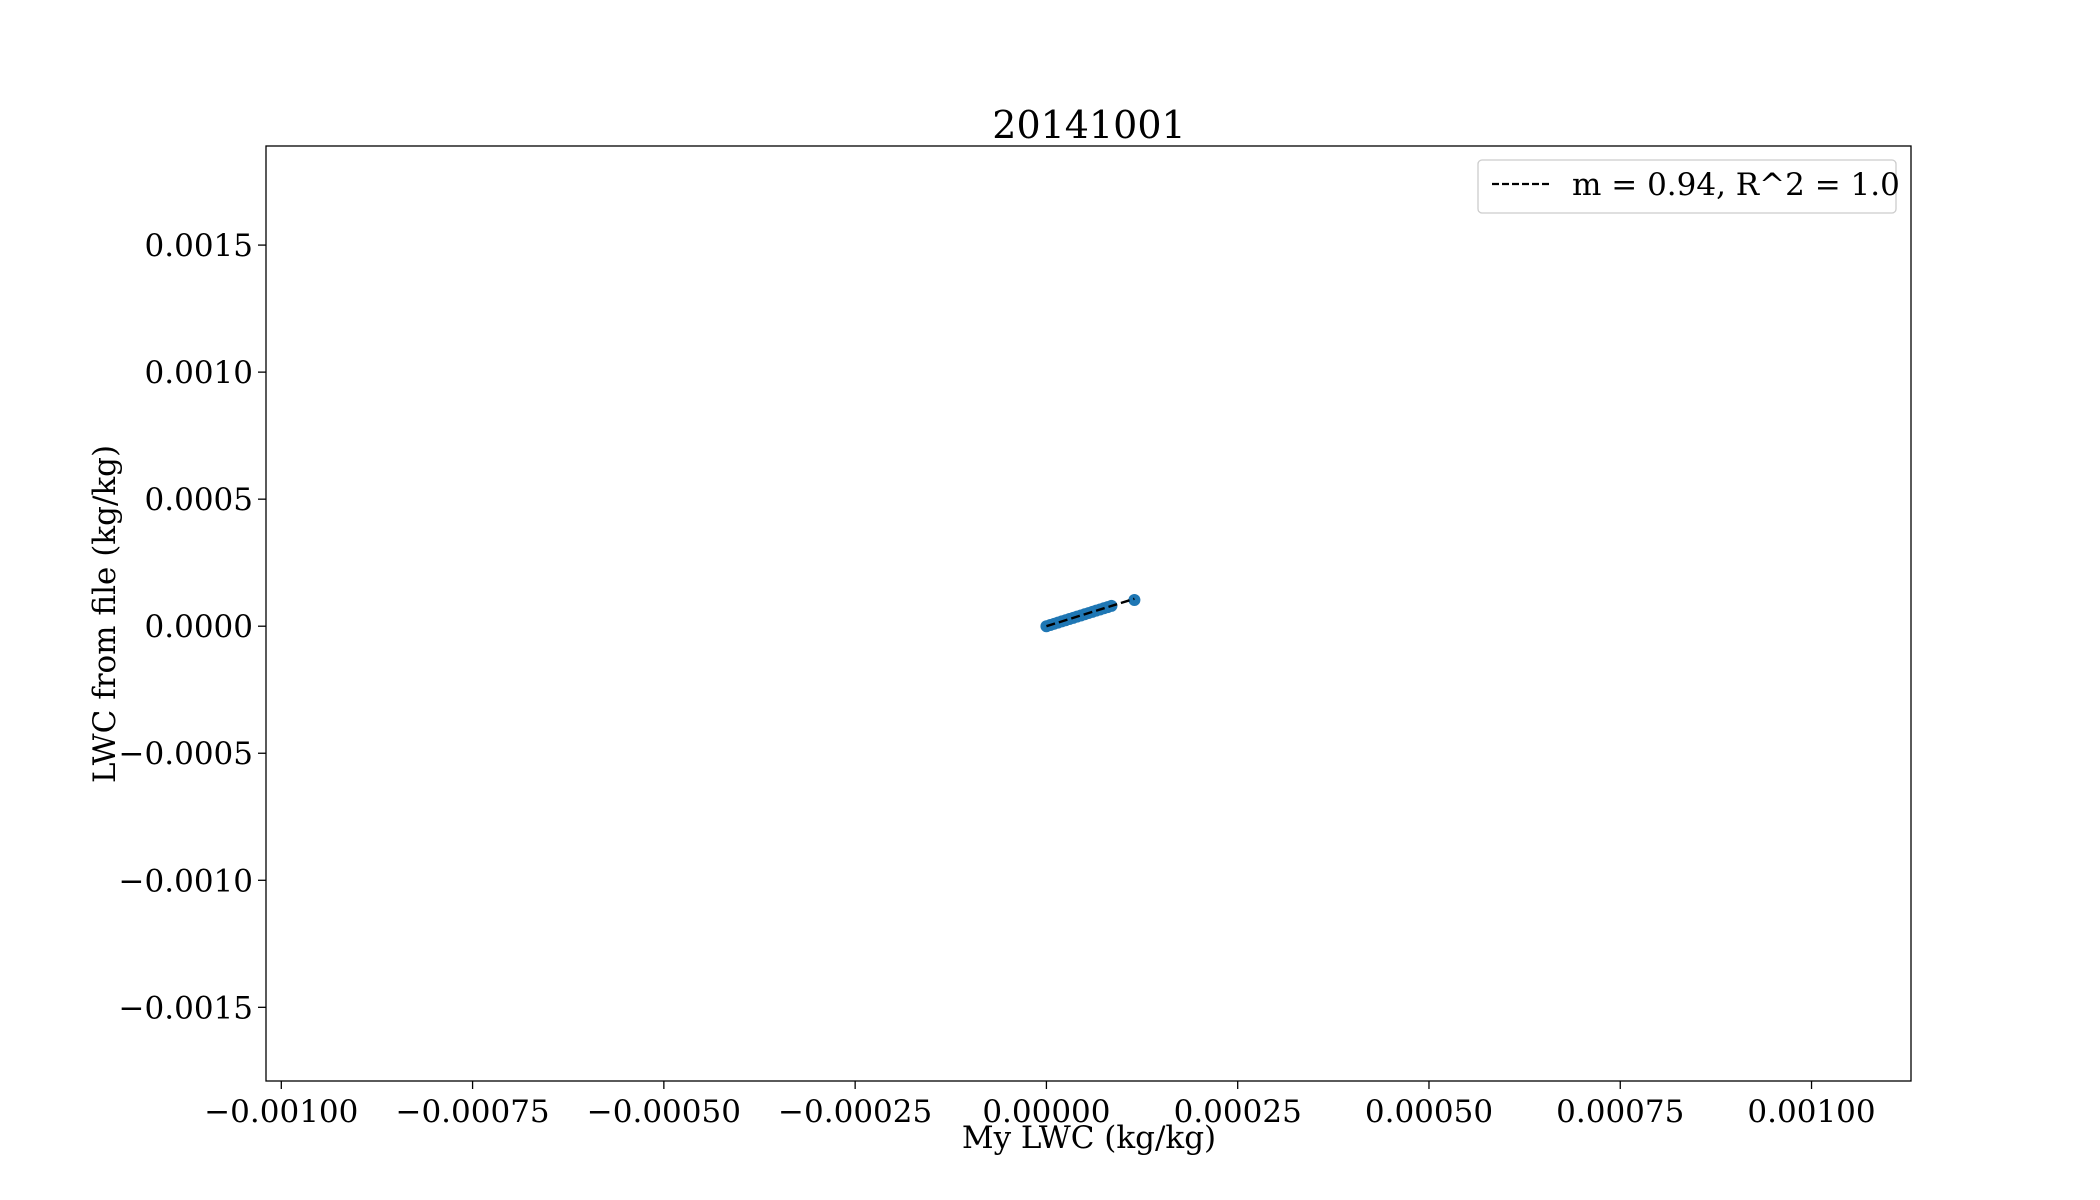 This screenshot has width=2100, height=1200. I want to click on scatter-point, so click(1134, 600).